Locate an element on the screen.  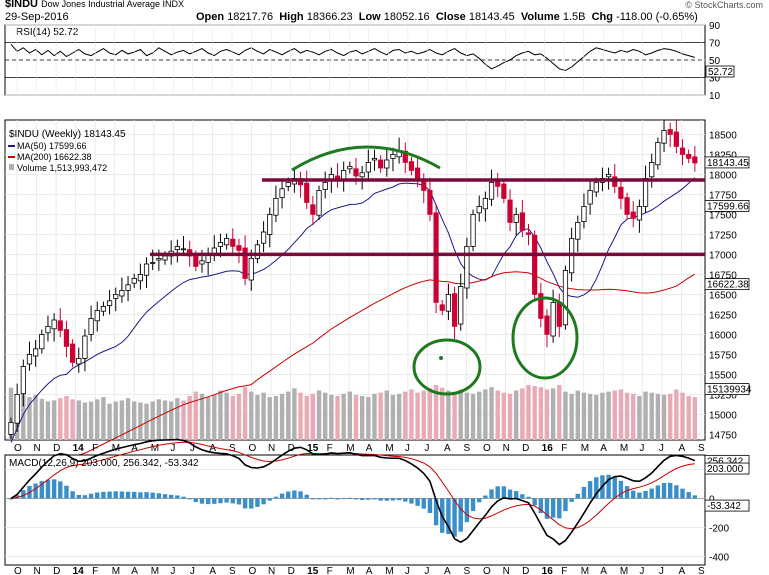
x-tick-label: J is located at coordinates (641, 570).